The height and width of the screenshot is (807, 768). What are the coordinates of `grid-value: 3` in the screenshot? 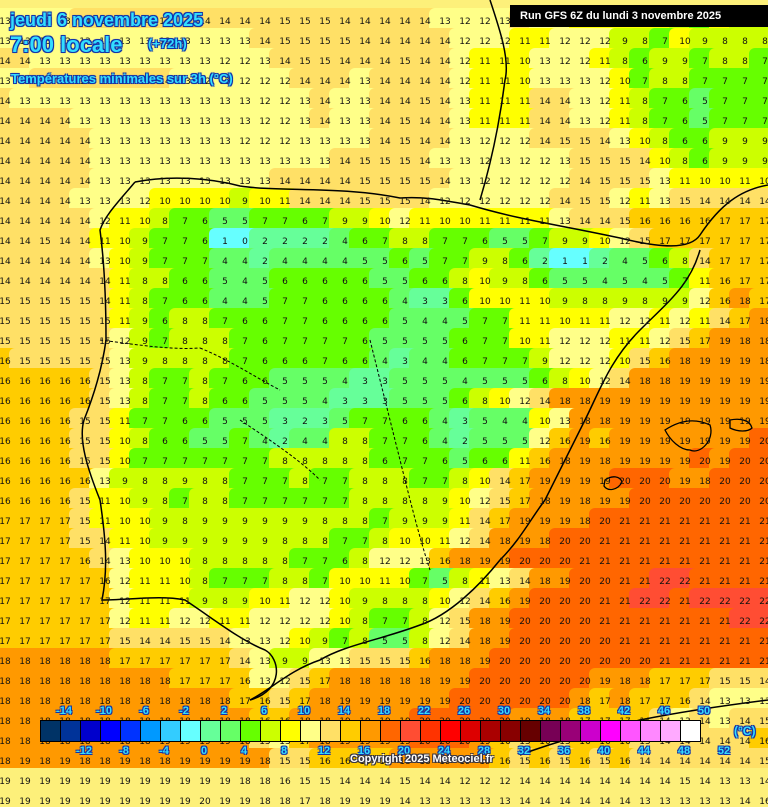 It's located at (445, 302).